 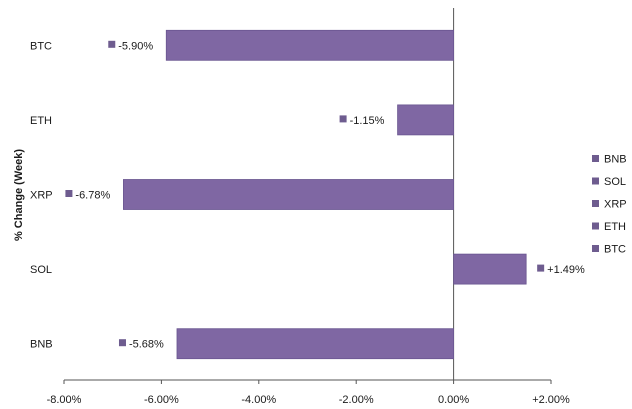 What do you see at coordinates (122, 343) in the screenshot?
I see `data-label-marker-bnb` at bounding box center [122, 343].